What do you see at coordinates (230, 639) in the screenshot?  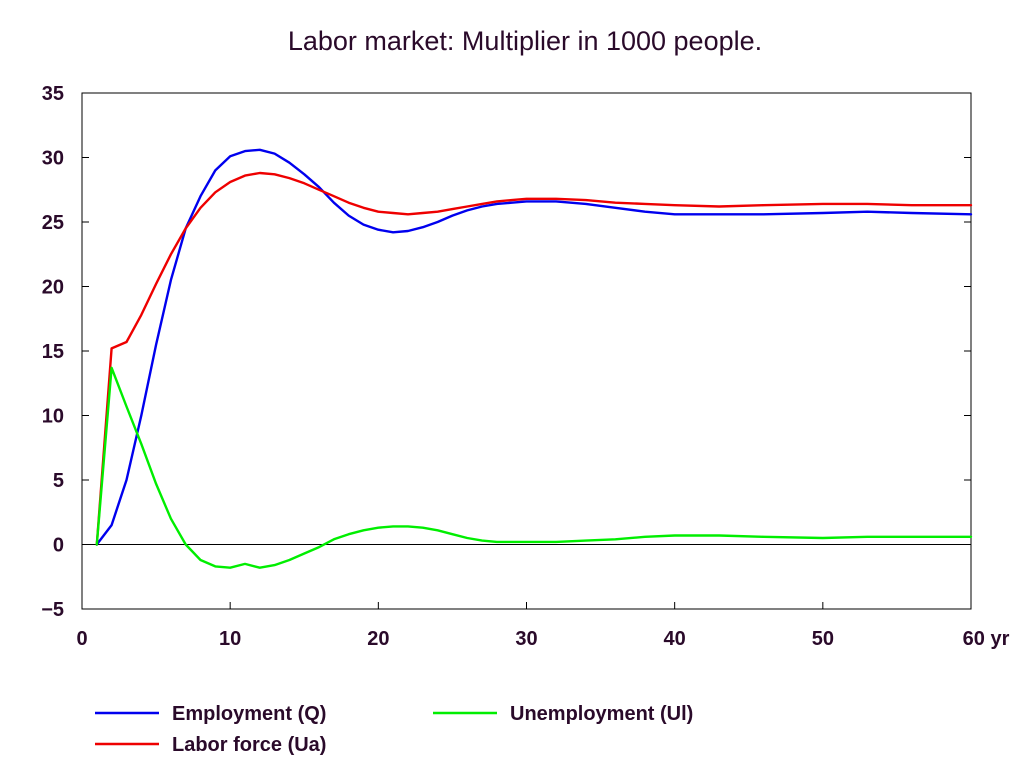 I see `x-tick-label: 10` at bounding box center [230, 639].